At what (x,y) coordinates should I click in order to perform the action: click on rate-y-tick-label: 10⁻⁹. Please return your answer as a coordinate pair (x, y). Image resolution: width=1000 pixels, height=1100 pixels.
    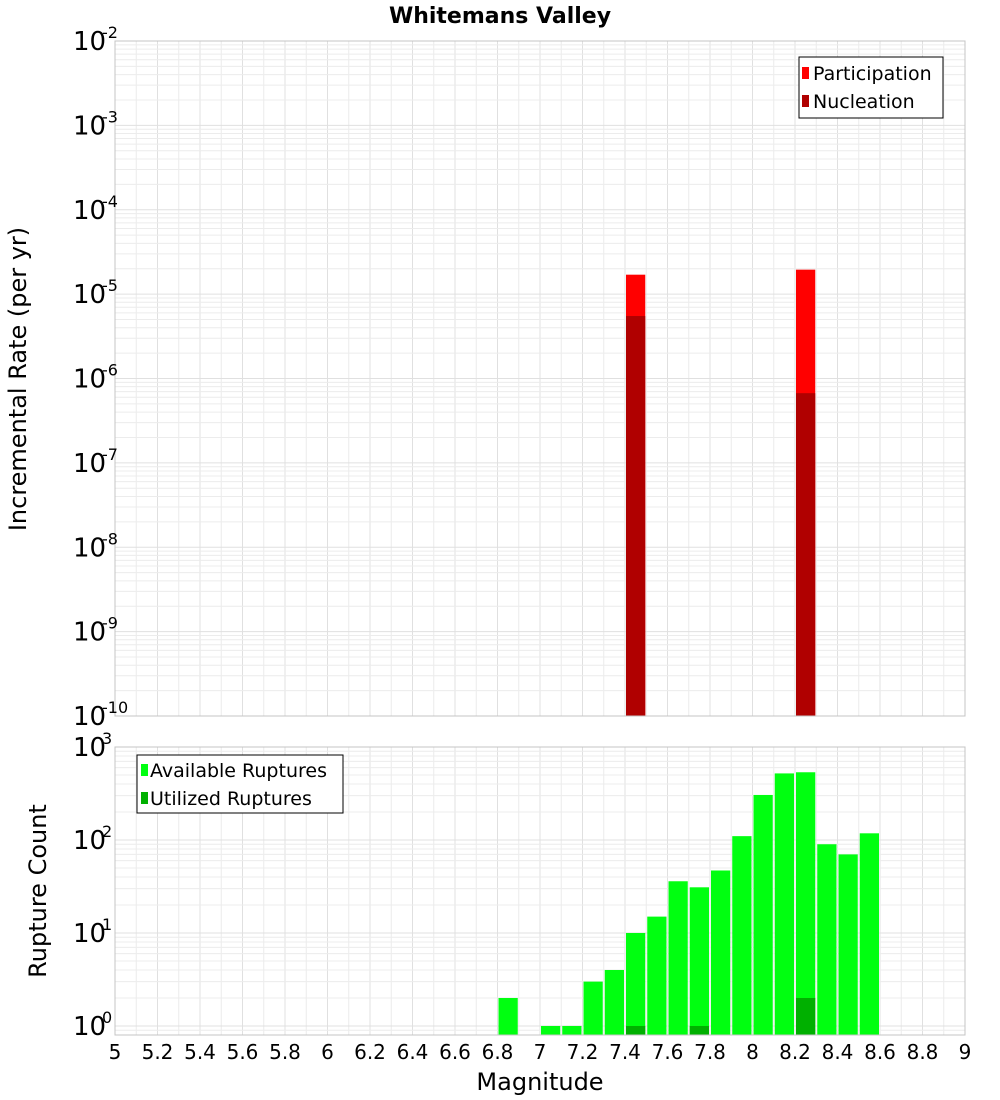
    Looking at the image, I should click on (95, 631).